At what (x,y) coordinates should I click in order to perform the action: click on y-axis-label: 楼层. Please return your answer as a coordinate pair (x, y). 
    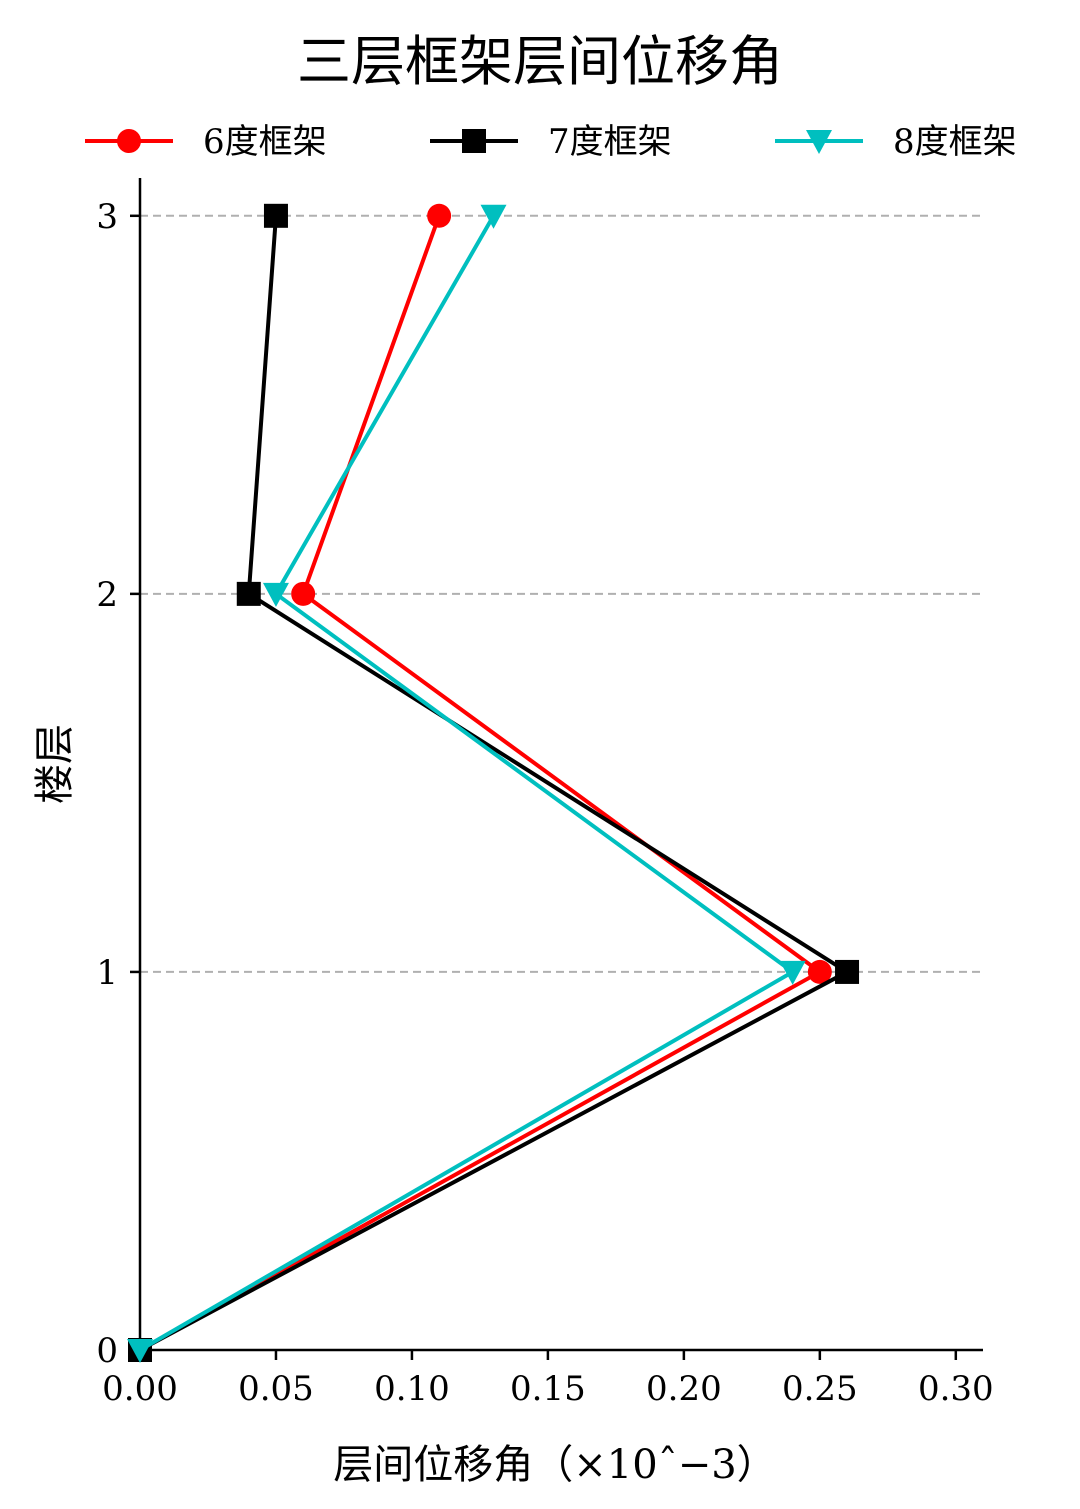
    Looking at the image, I should click on (55, 764).